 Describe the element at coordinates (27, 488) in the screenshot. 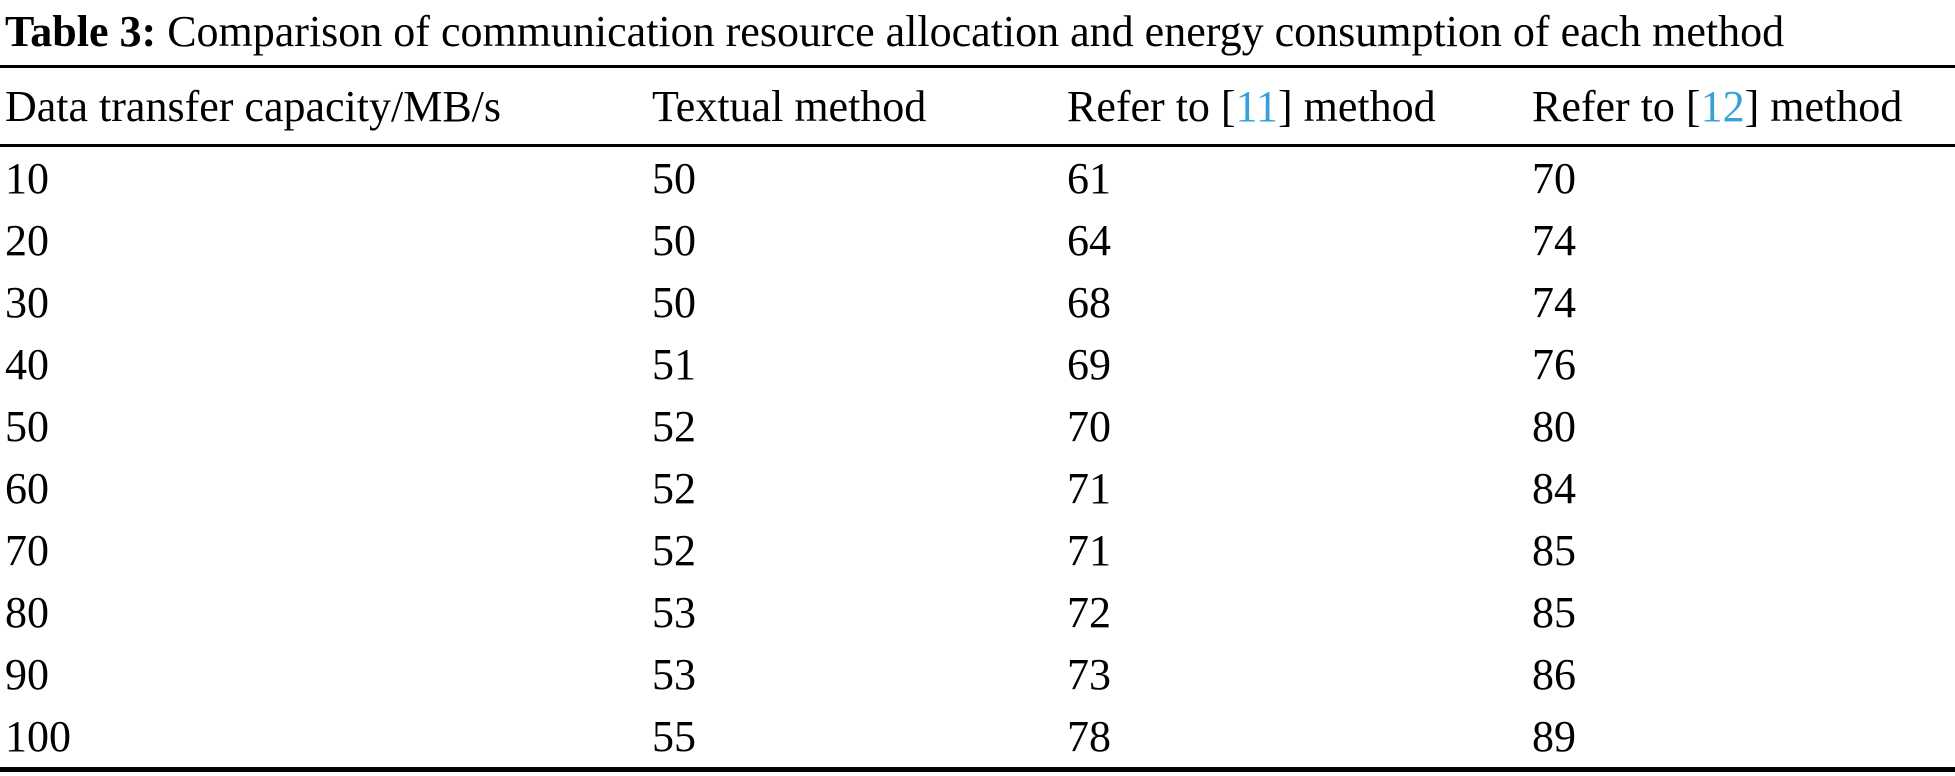

I see `cell-capacity: 60` at that location.